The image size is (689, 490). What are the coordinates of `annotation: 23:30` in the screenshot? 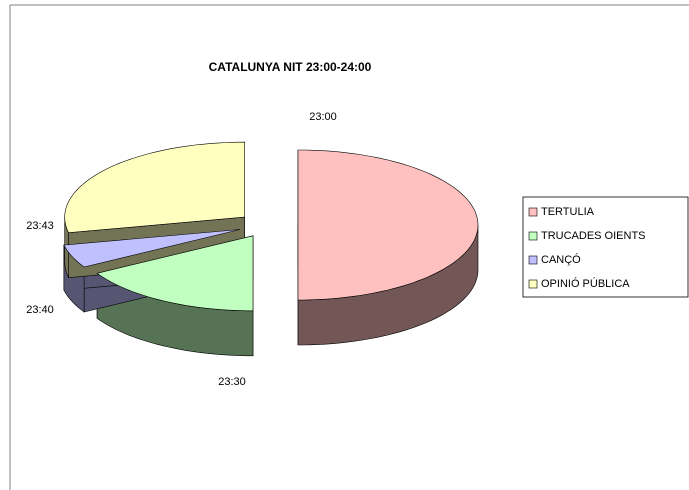 It's located at (232, 382).